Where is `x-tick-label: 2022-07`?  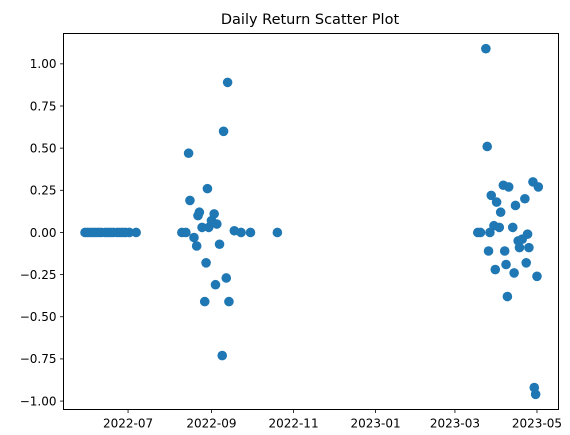 x-tick-label: 2022-07 is located at coordinates (128, 424).